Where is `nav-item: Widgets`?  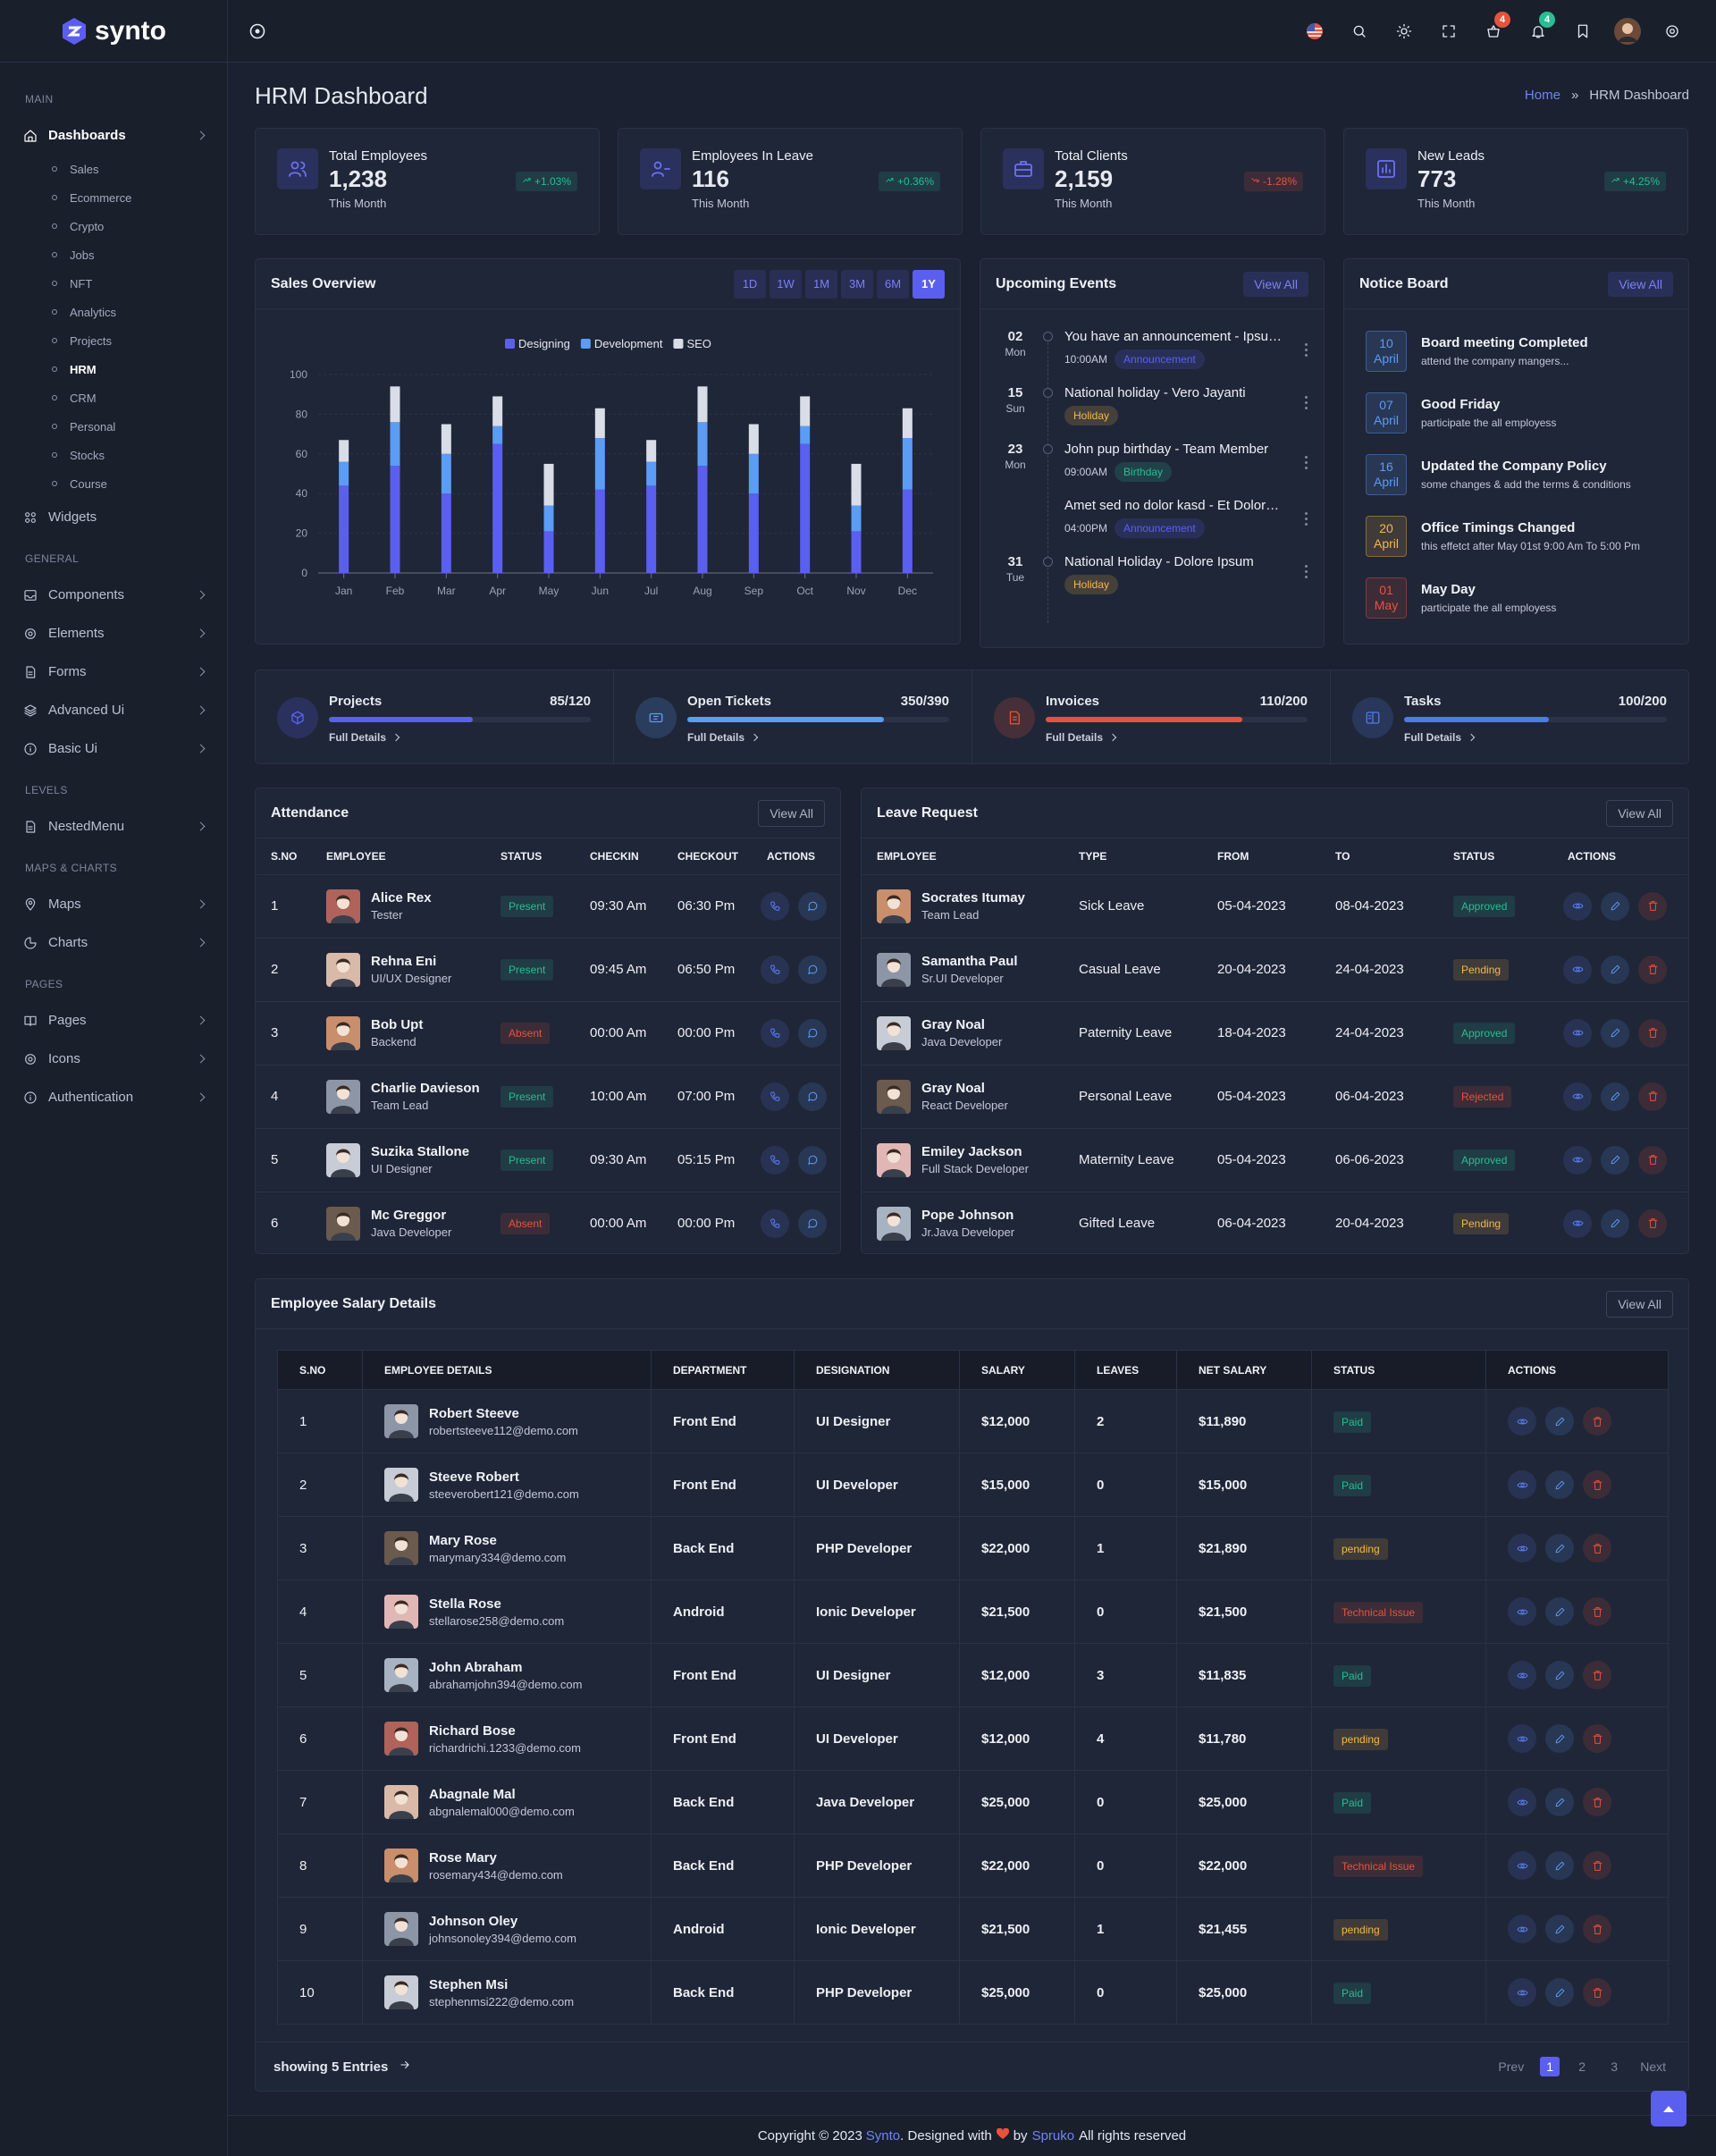
nav-item: Widgets is located at coordinates (114, 517).